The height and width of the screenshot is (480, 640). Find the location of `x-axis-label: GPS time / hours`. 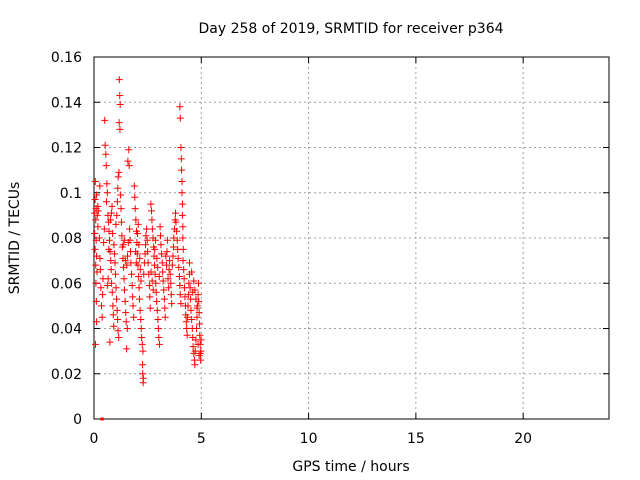

x-axis-label: GPS time / hours is located at coordinates (350, 467).